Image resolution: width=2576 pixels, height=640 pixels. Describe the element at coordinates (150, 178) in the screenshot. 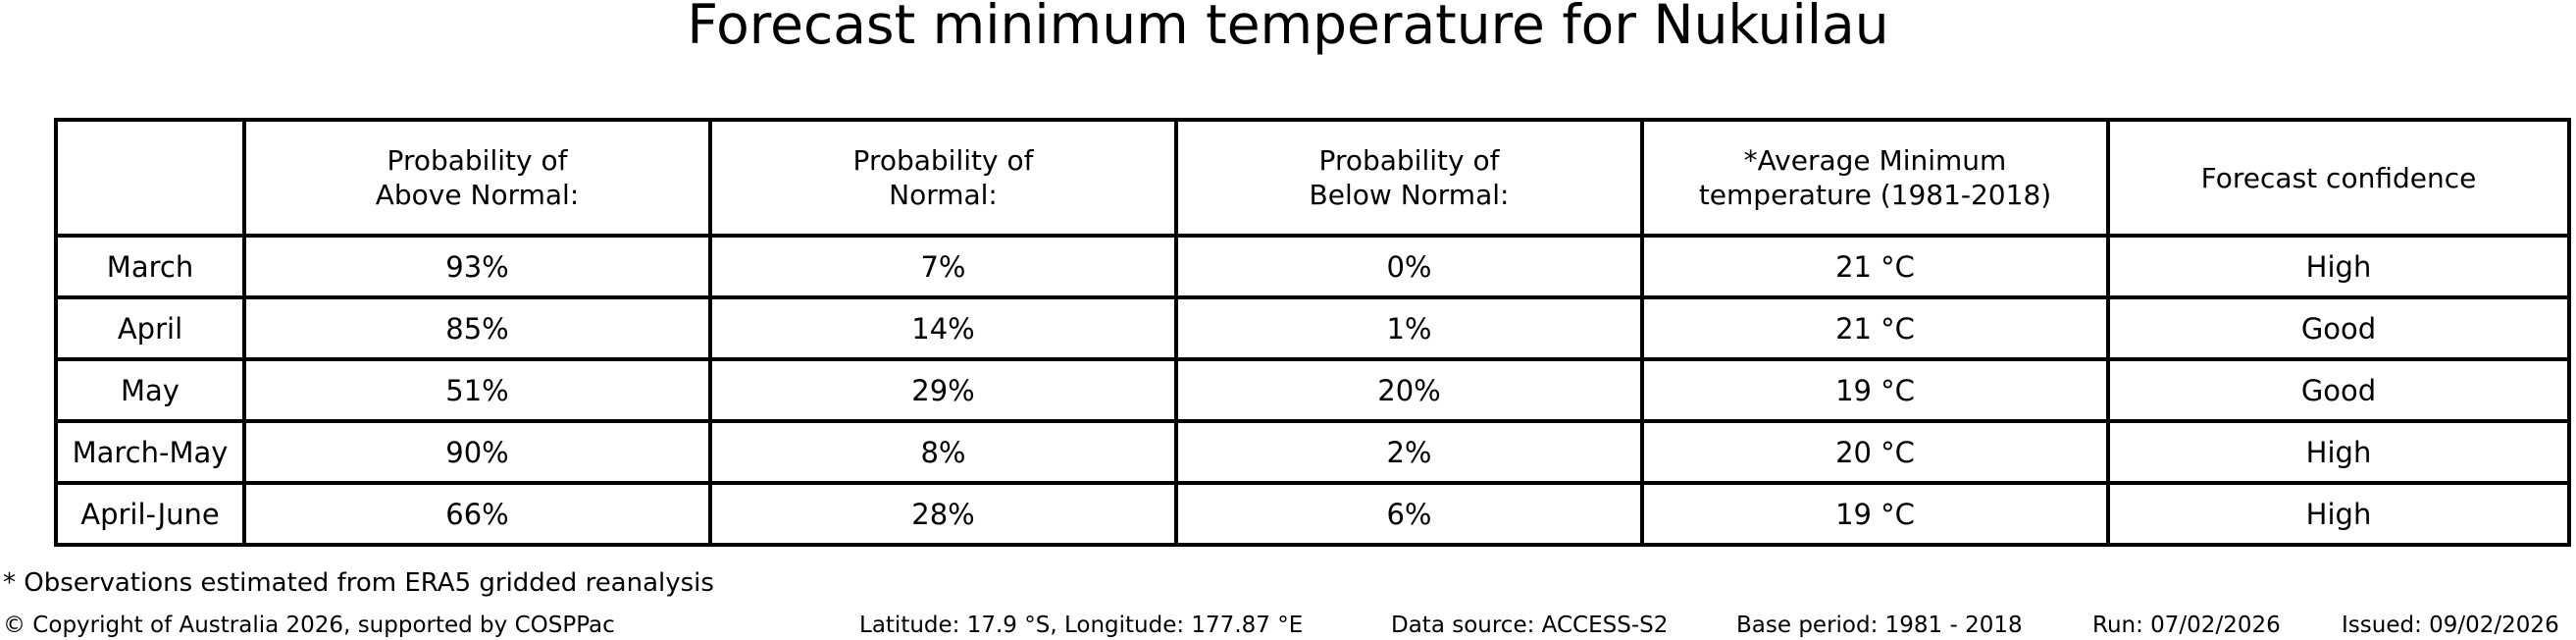

I see `column-header-empty` at that location.